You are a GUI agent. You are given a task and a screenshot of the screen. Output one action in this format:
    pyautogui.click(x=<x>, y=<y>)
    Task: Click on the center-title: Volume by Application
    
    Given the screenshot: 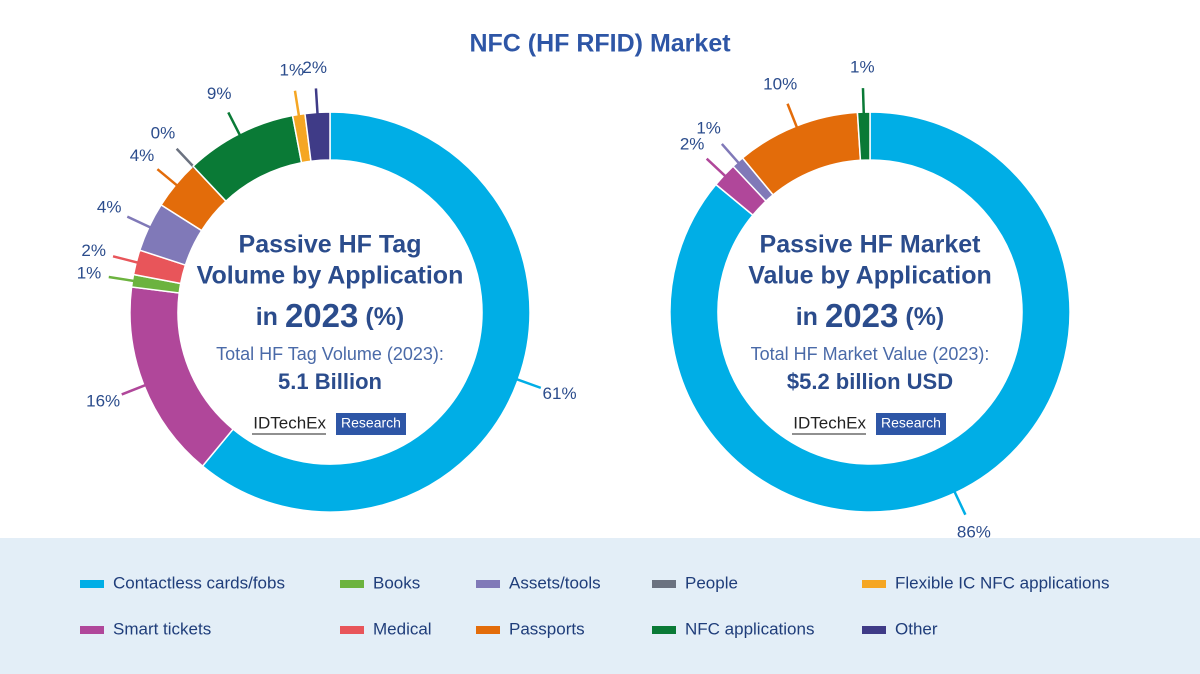 What is the action you would take?
    pyautogui.click(x=330, y=276)
    